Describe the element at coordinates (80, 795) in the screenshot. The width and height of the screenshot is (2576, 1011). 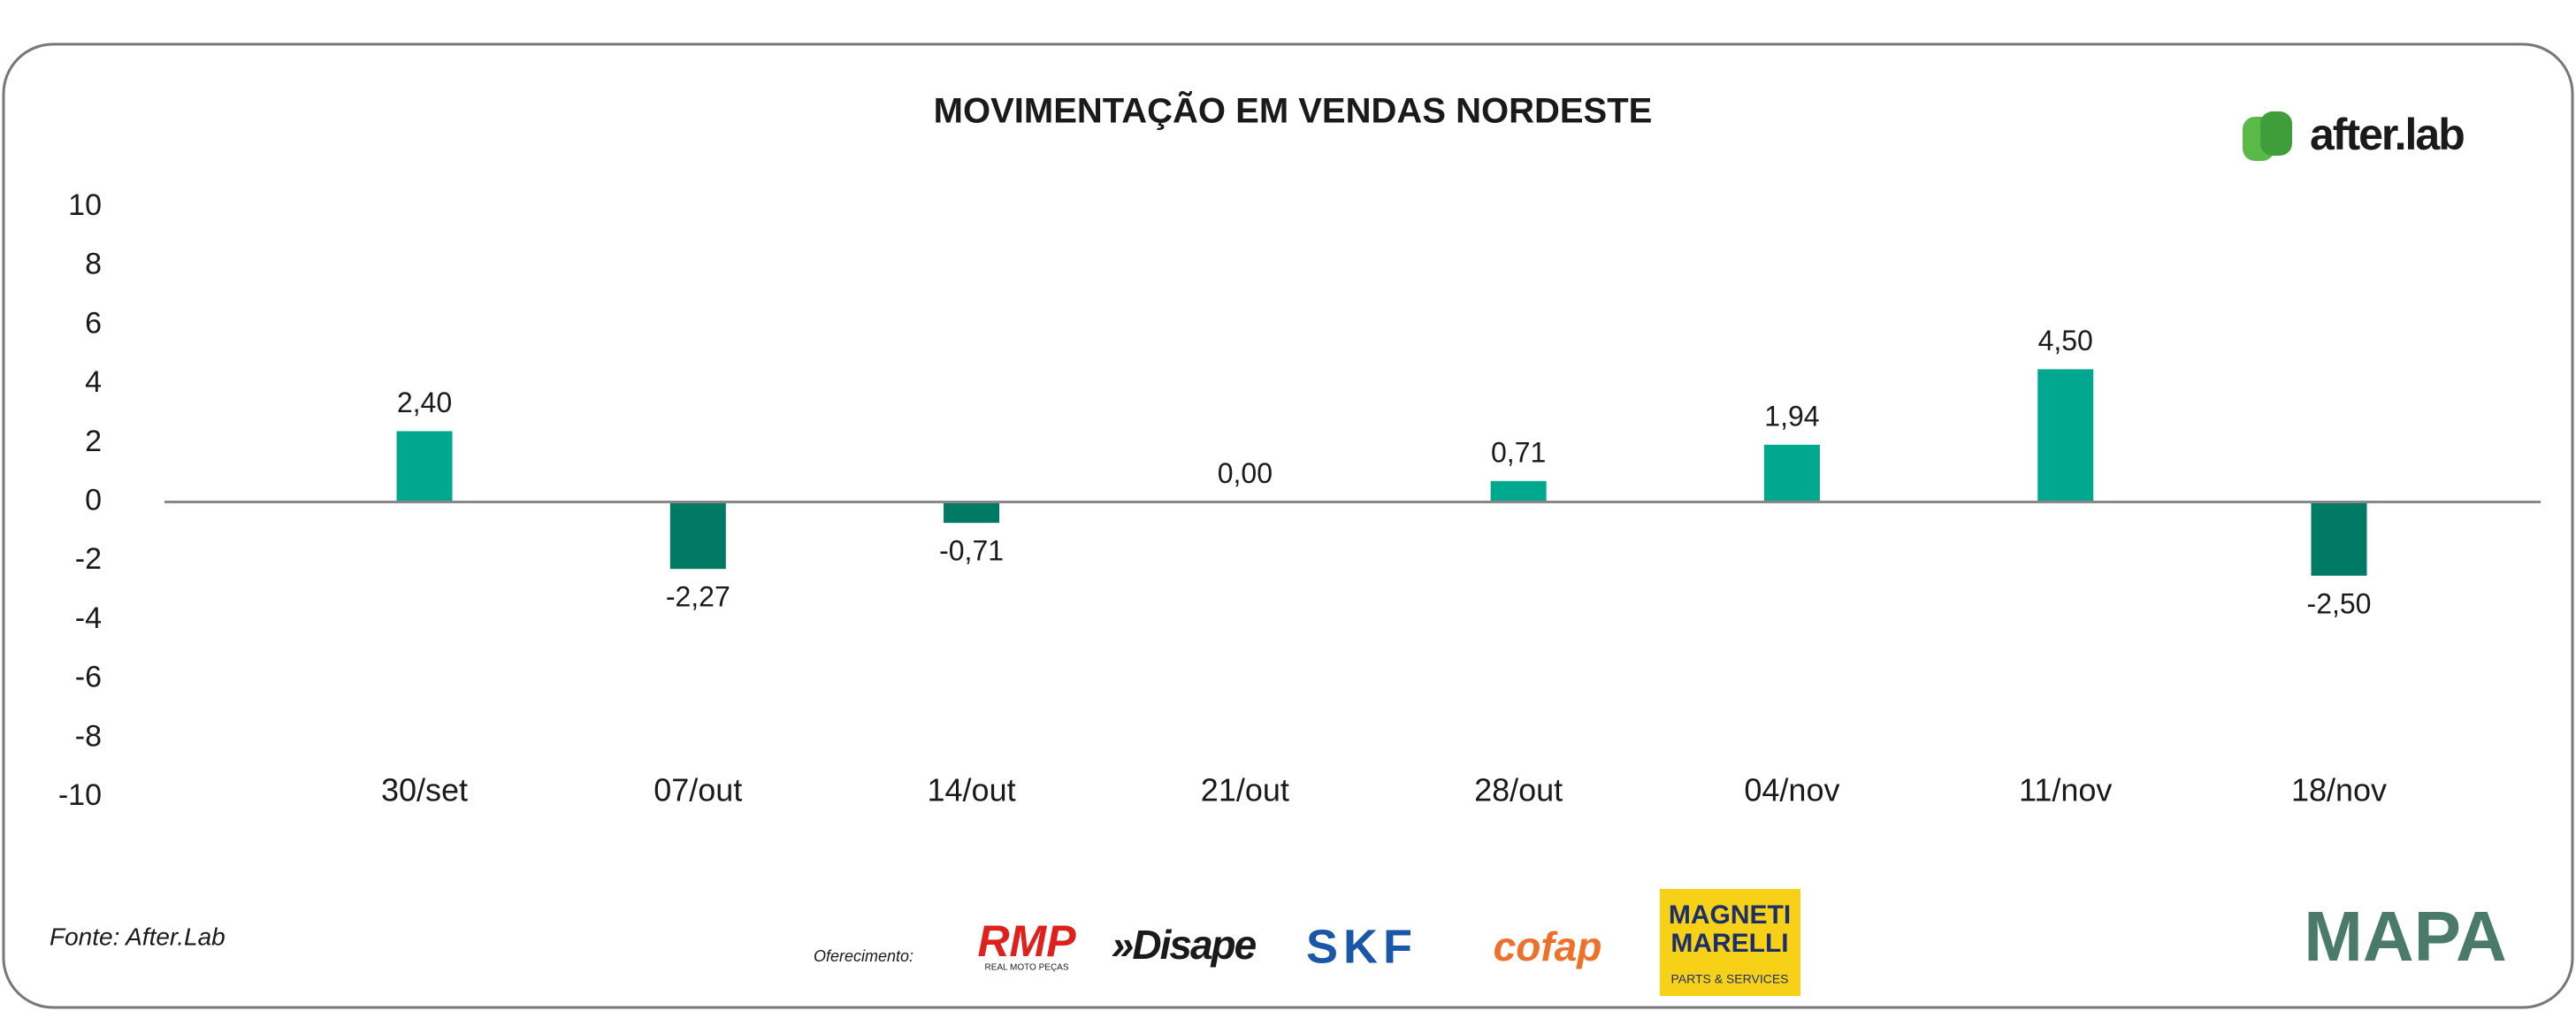
I see `y-tick-label: -10` at that location.